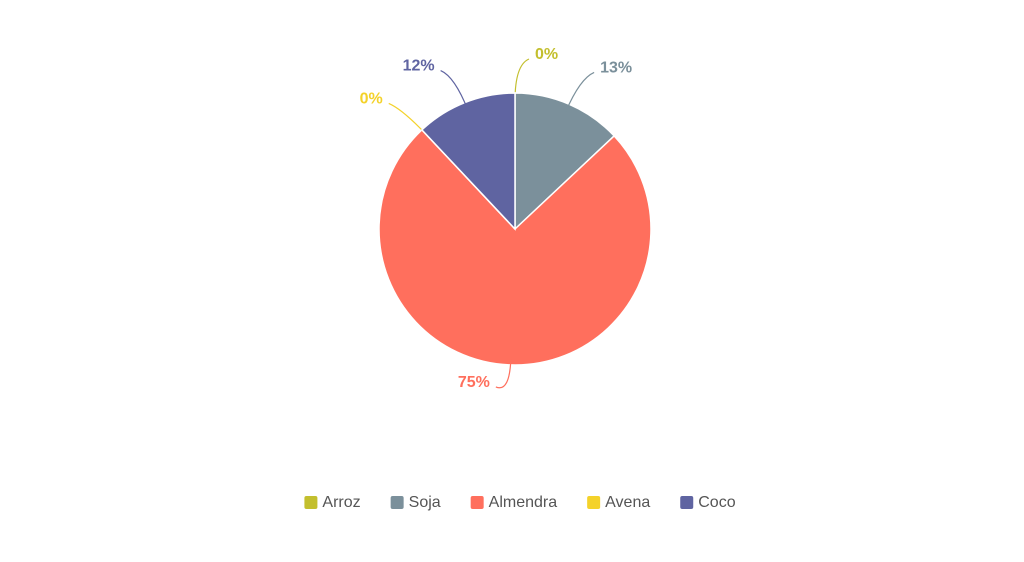 Image resolution: width=1024 pixels, height=562 pixels. Describe the element at coordinates (419, 66) in the screenshot. I see `data-label: 12%` at that location.